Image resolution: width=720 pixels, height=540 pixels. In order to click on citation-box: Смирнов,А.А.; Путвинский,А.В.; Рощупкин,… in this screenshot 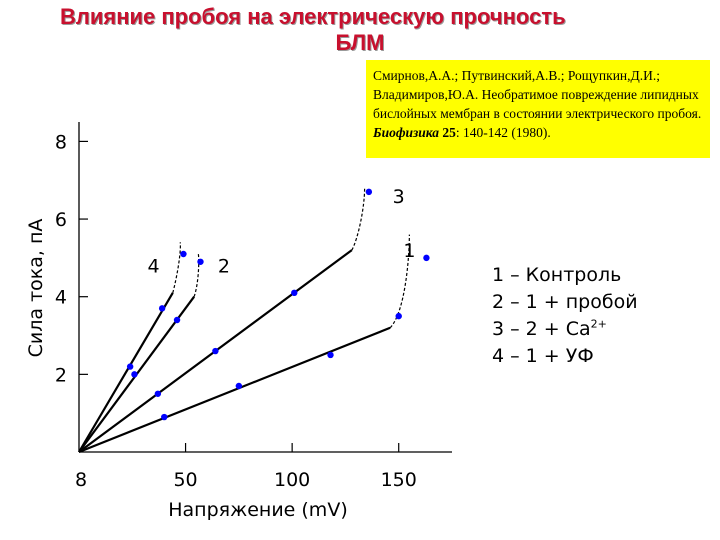, I will do `click(538, 109)`.